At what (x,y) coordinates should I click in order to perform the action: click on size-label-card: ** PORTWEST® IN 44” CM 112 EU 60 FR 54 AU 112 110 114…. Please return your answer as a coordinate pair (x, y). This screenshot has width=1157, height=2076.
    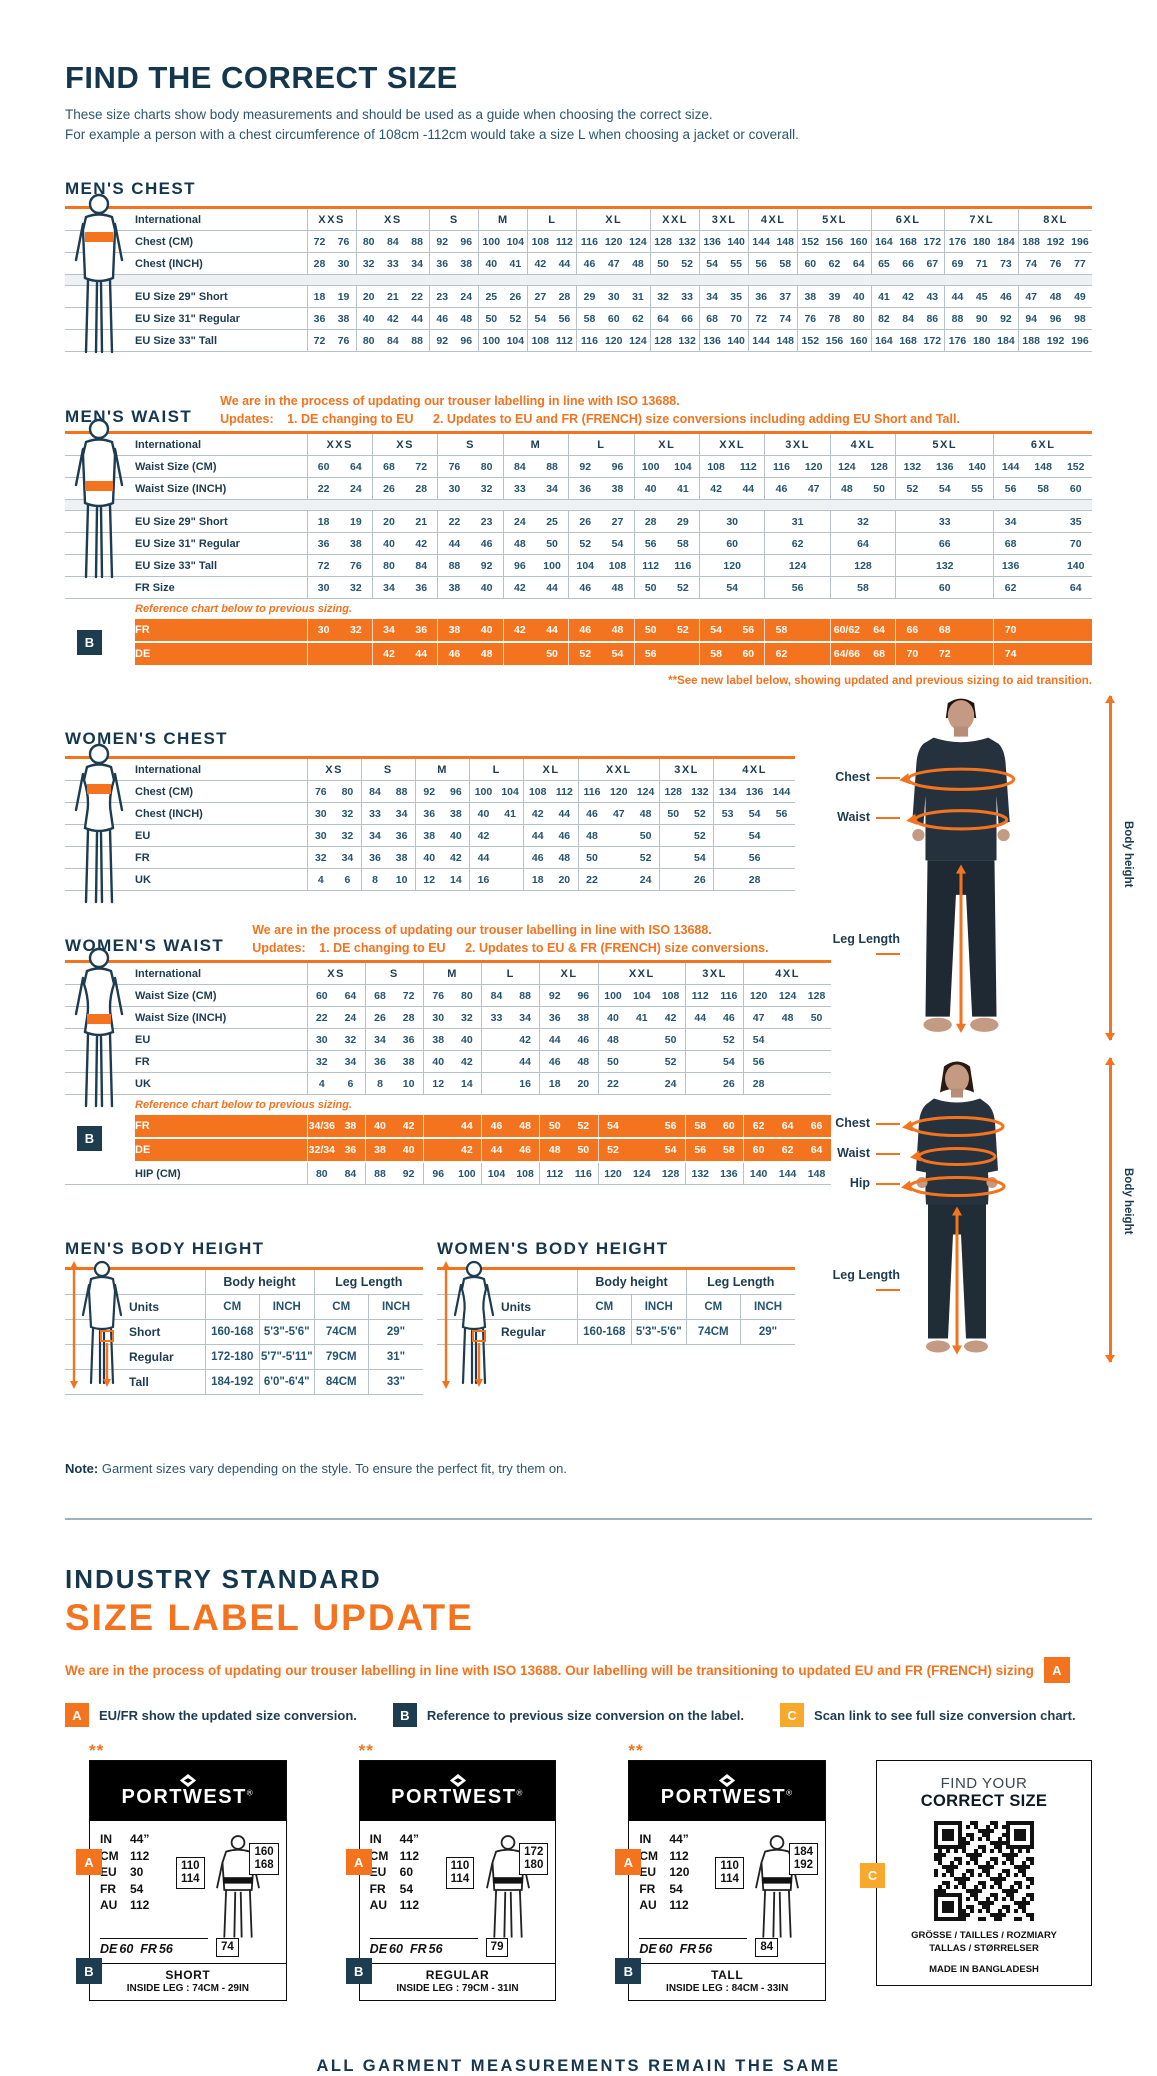
    Looking at the image, I should click on (451, 1871).